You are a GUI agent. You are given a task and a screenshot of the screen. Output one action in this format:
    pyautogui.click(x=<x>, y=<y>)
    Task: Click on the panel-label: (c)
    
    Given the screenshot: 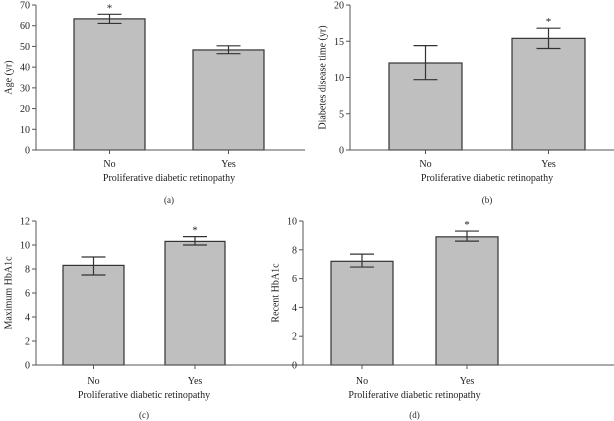 What is the action you would take?
    pyautogui.click(x=144, y=415)
    